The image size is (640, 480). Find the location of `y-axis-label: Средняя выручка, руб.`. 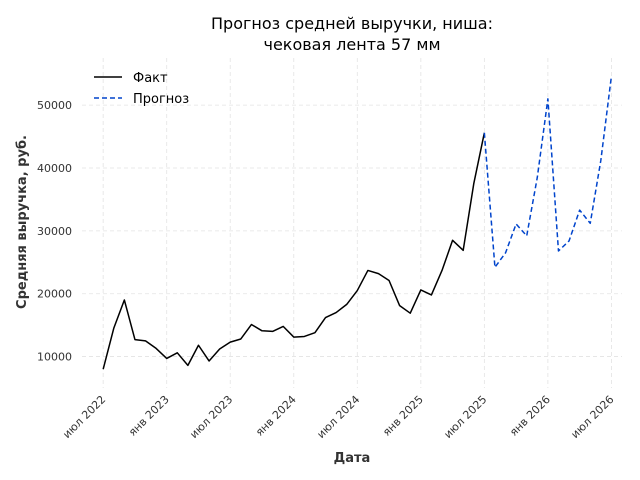

y-axis-label: Средняя выручка, руб. is located at coordinates (22, 222).